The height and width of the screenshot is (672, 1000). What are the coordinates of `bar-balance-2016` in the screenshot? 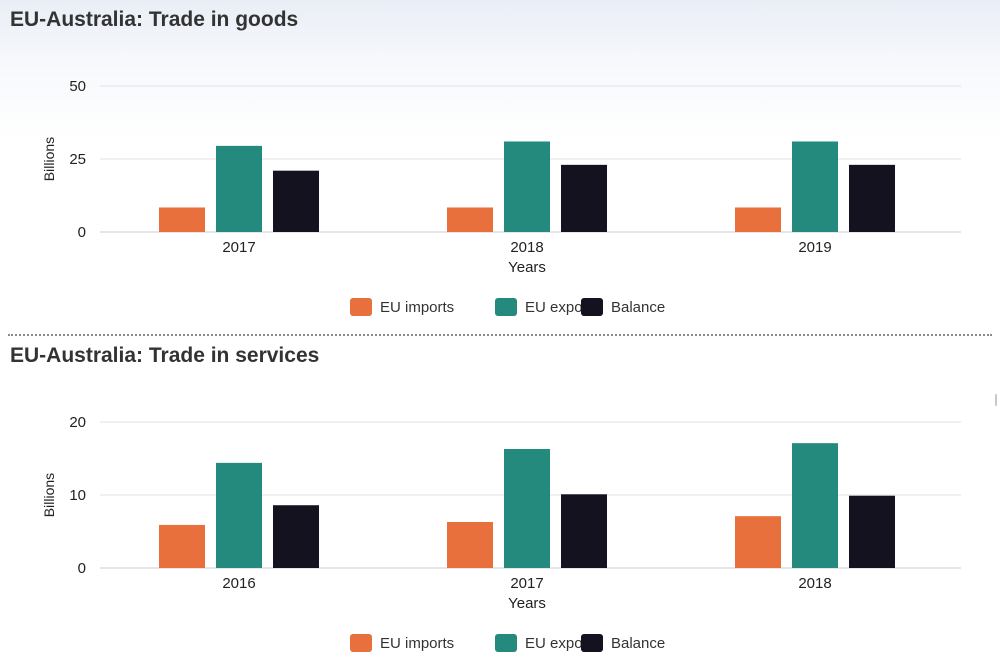 It's located at (296, 536).